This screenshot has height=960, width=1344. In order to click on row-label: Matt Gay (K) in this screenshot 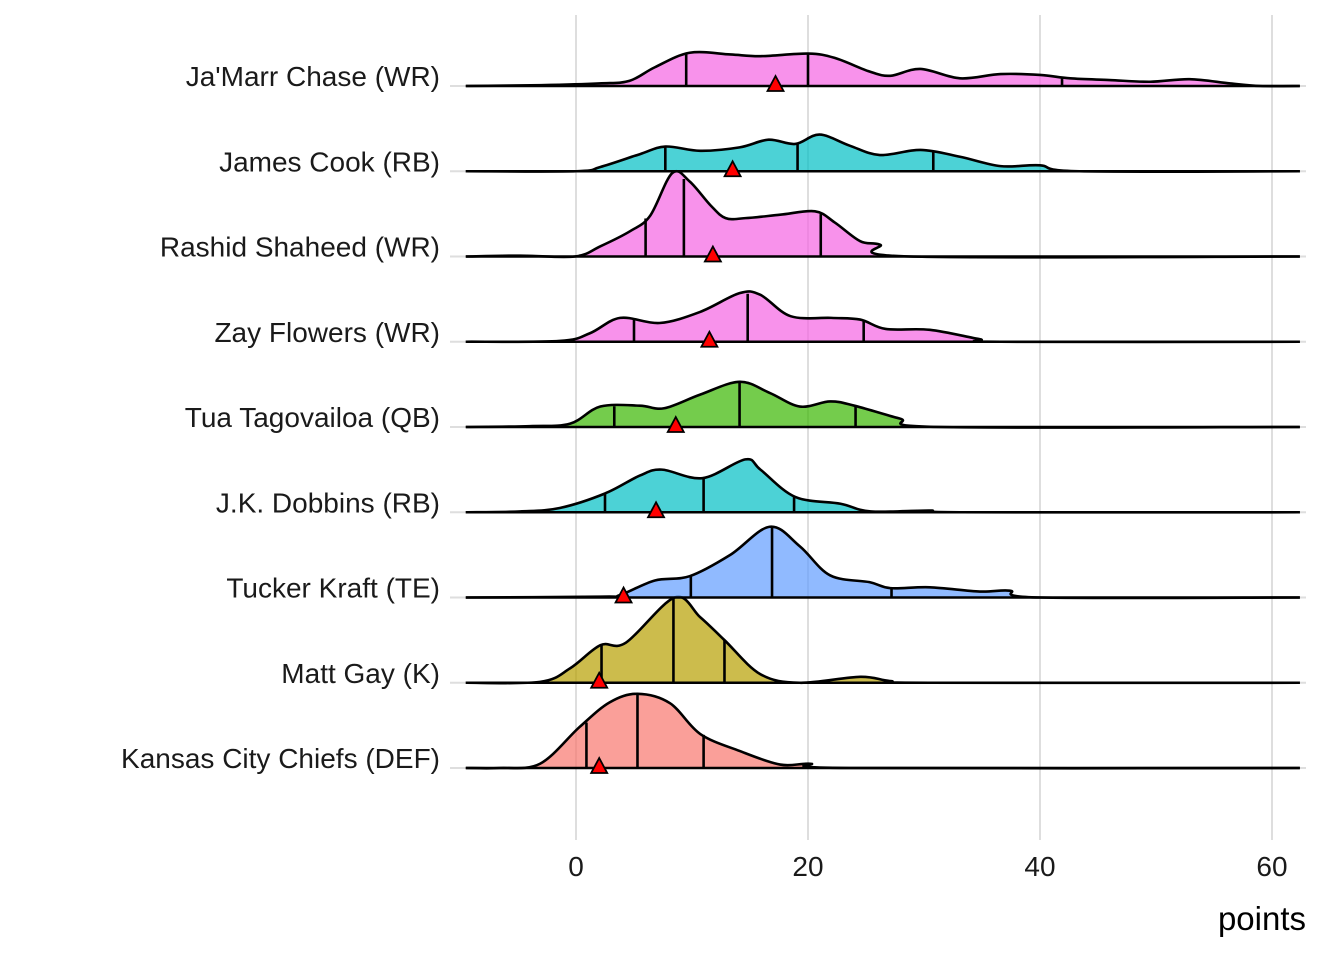, I will do `click(360, 673)`.